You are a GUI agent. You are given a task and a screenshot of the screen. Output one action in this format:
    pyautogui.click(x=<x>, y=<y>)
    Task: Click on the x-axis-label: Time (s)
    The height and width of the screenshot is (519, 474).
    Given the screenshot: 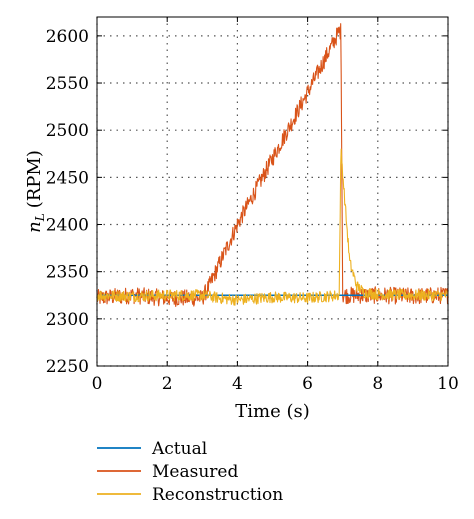 What is the action you would take?
    pyautogui.click(x=272, y=411)
    